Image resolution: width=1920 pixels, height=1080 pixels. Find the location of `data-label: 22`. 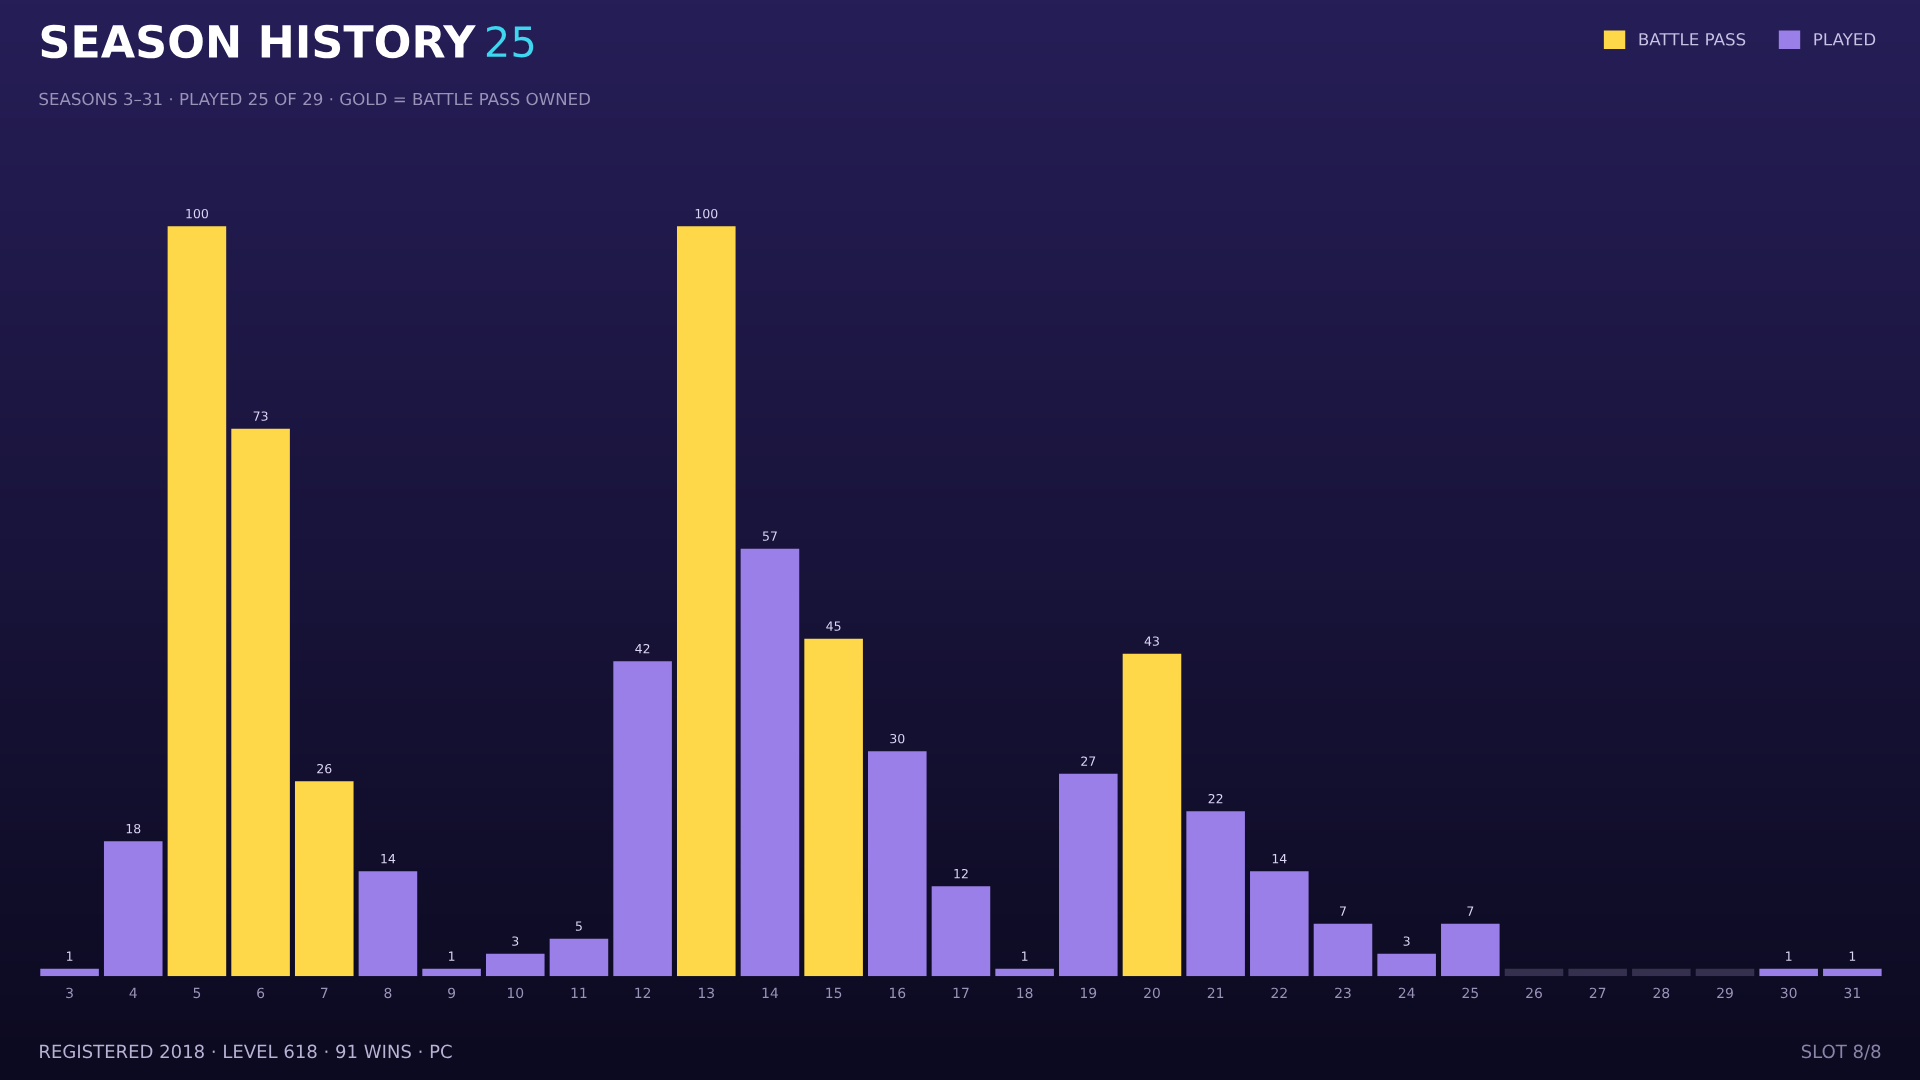

data-label: 22 is located at coordinates (1215, 798).